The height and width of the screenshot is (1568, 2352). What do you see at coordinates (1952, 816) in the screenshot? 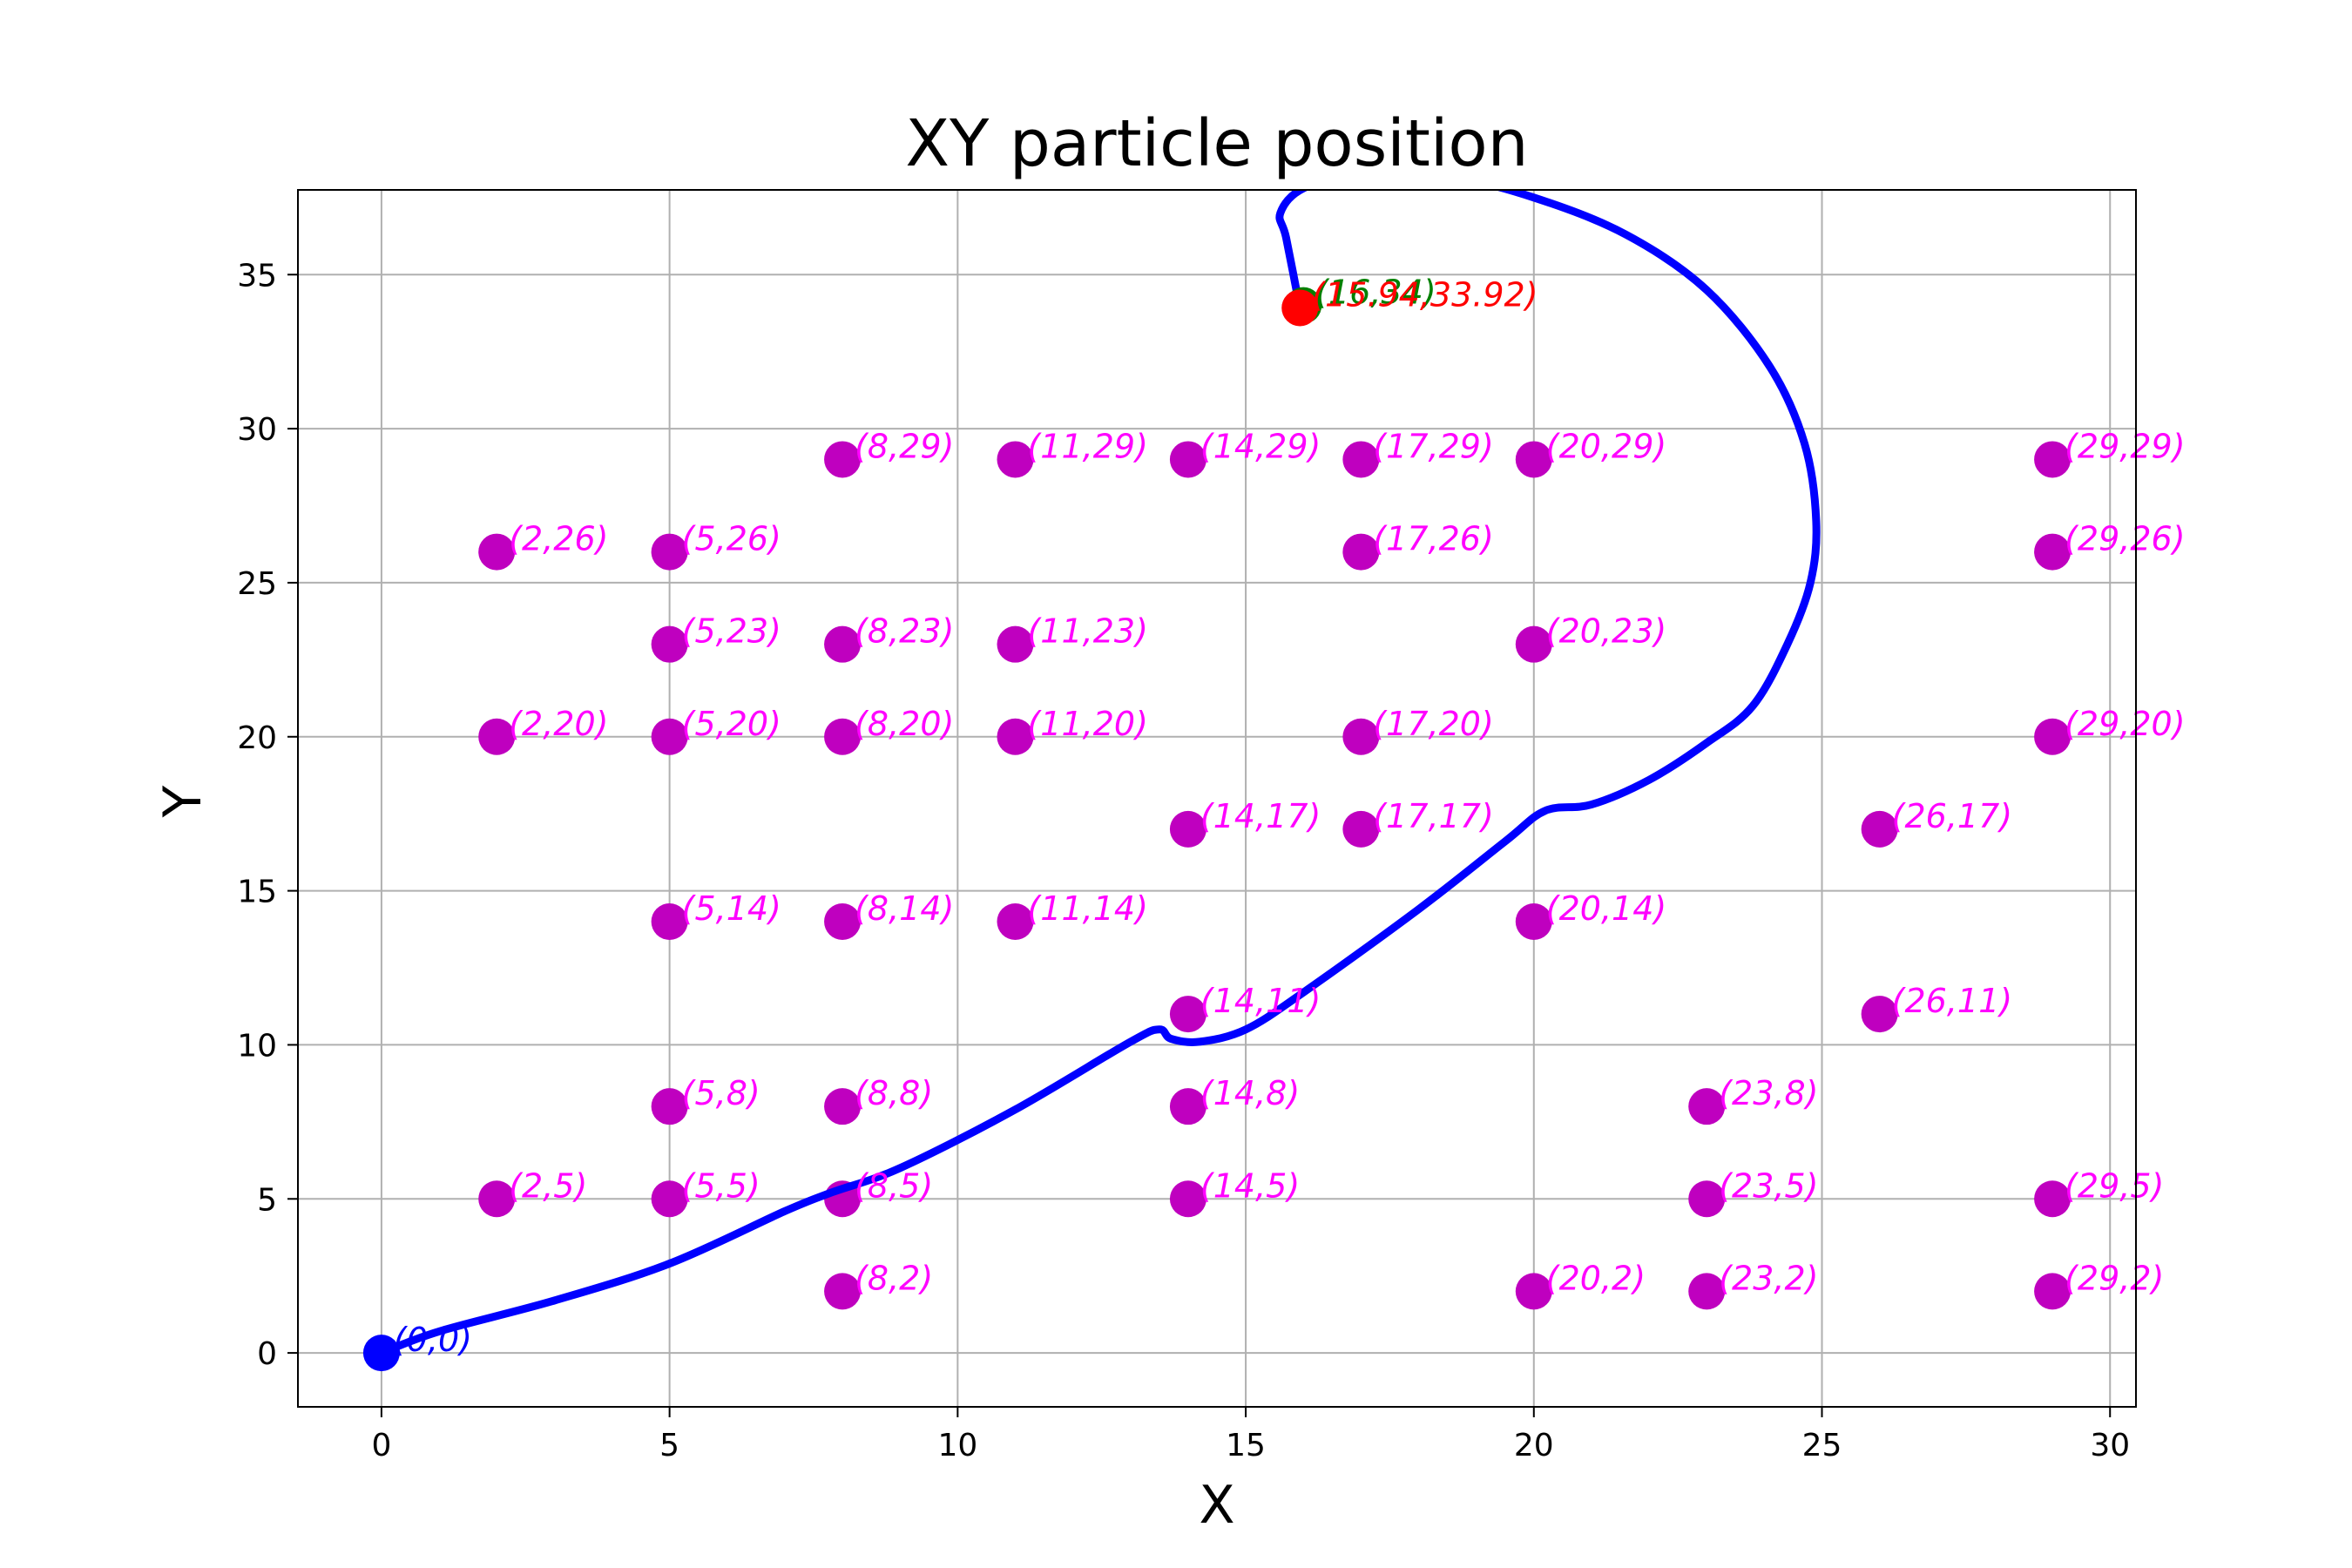
I see `obstacle-label: (26,17)` at bounding box center [1952, 816].